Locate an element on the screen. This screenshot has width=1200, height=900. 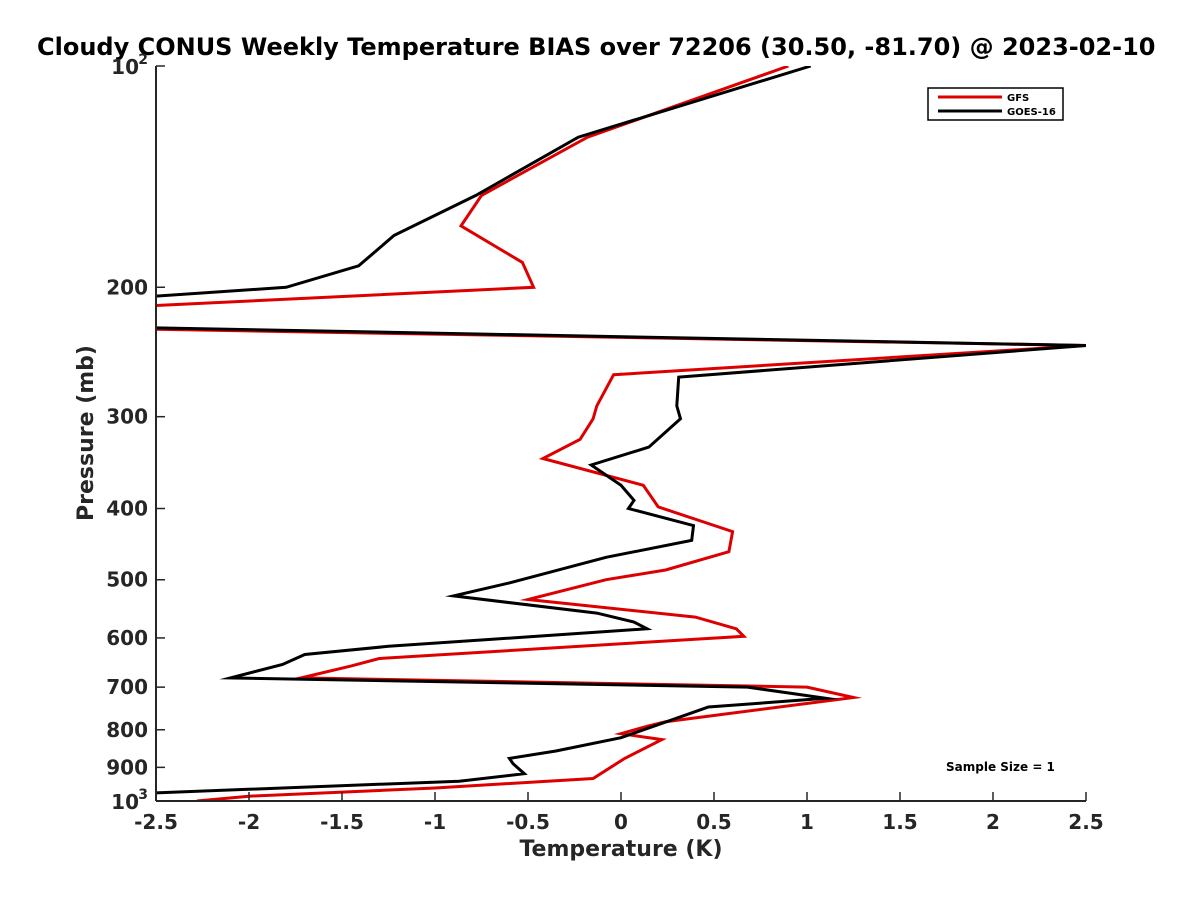
legend-box is located at coordinates (995, 104).